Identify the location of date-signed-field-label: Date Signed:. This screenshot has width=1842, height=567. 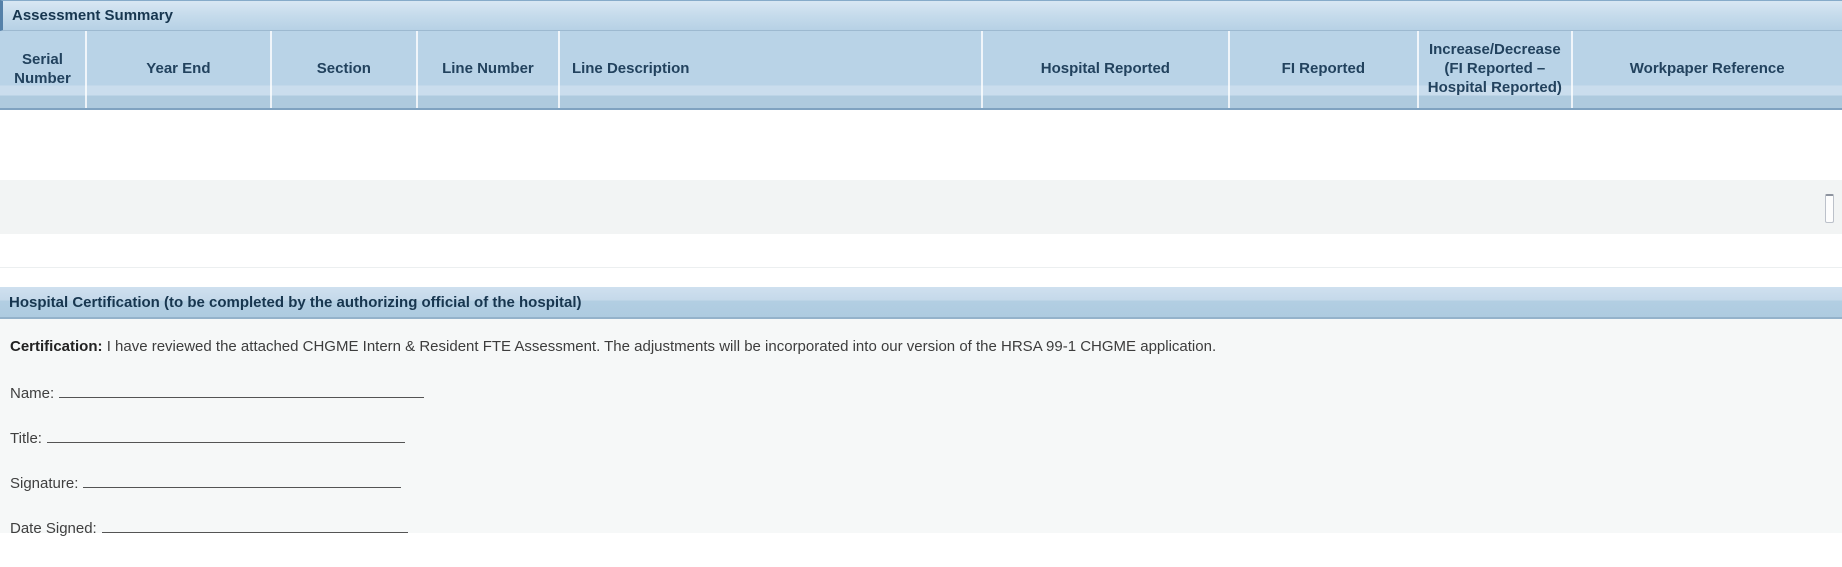
(53, 528).